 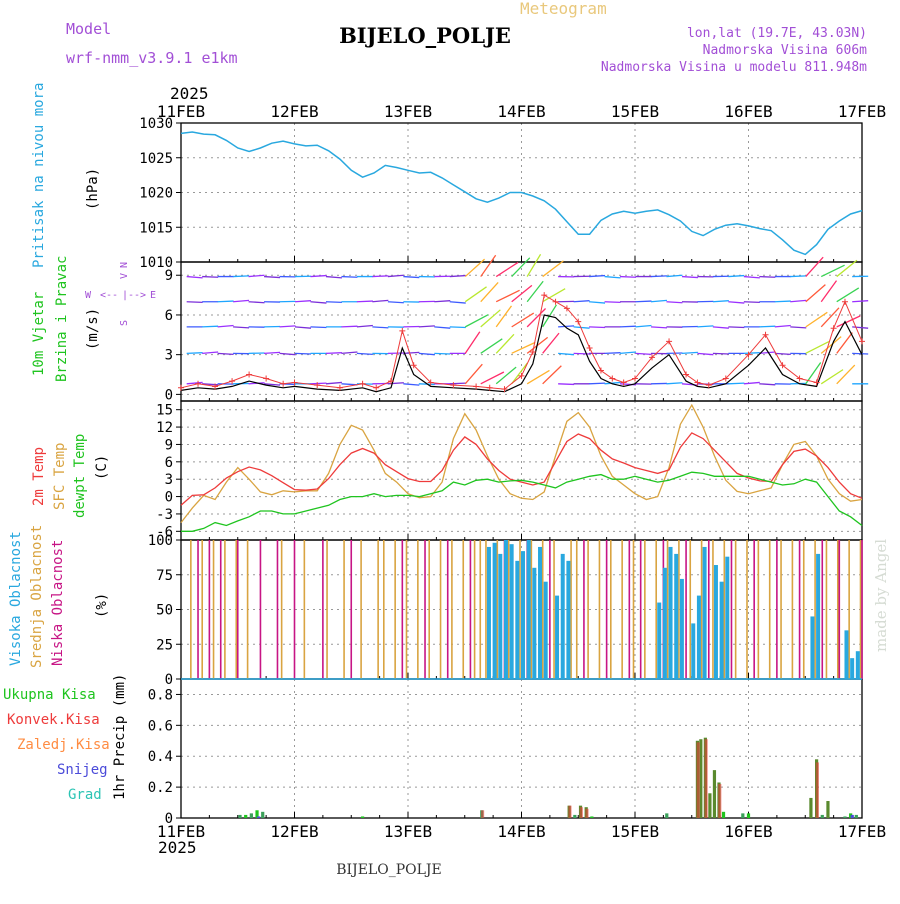 I want to click on y-tick-label: 1015, so click(x=156, y=228).